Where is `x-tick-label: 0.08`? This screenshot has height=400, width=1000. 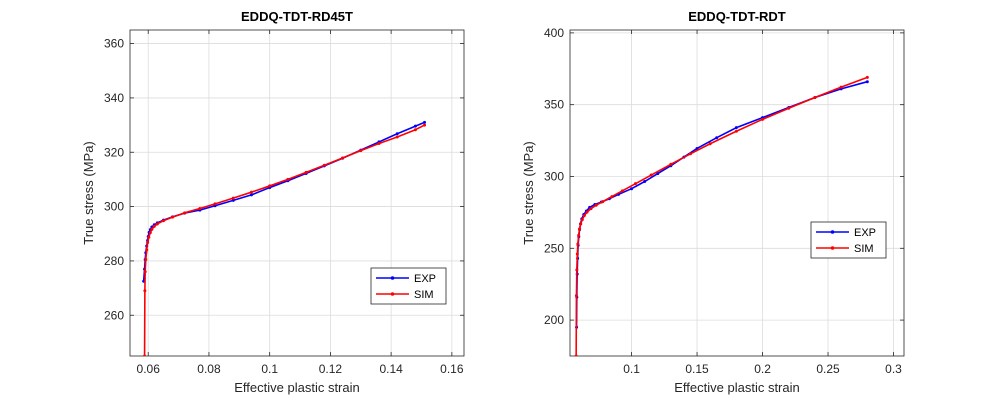
x-tick-label: 0.08 is located at coordinates (209, 369).